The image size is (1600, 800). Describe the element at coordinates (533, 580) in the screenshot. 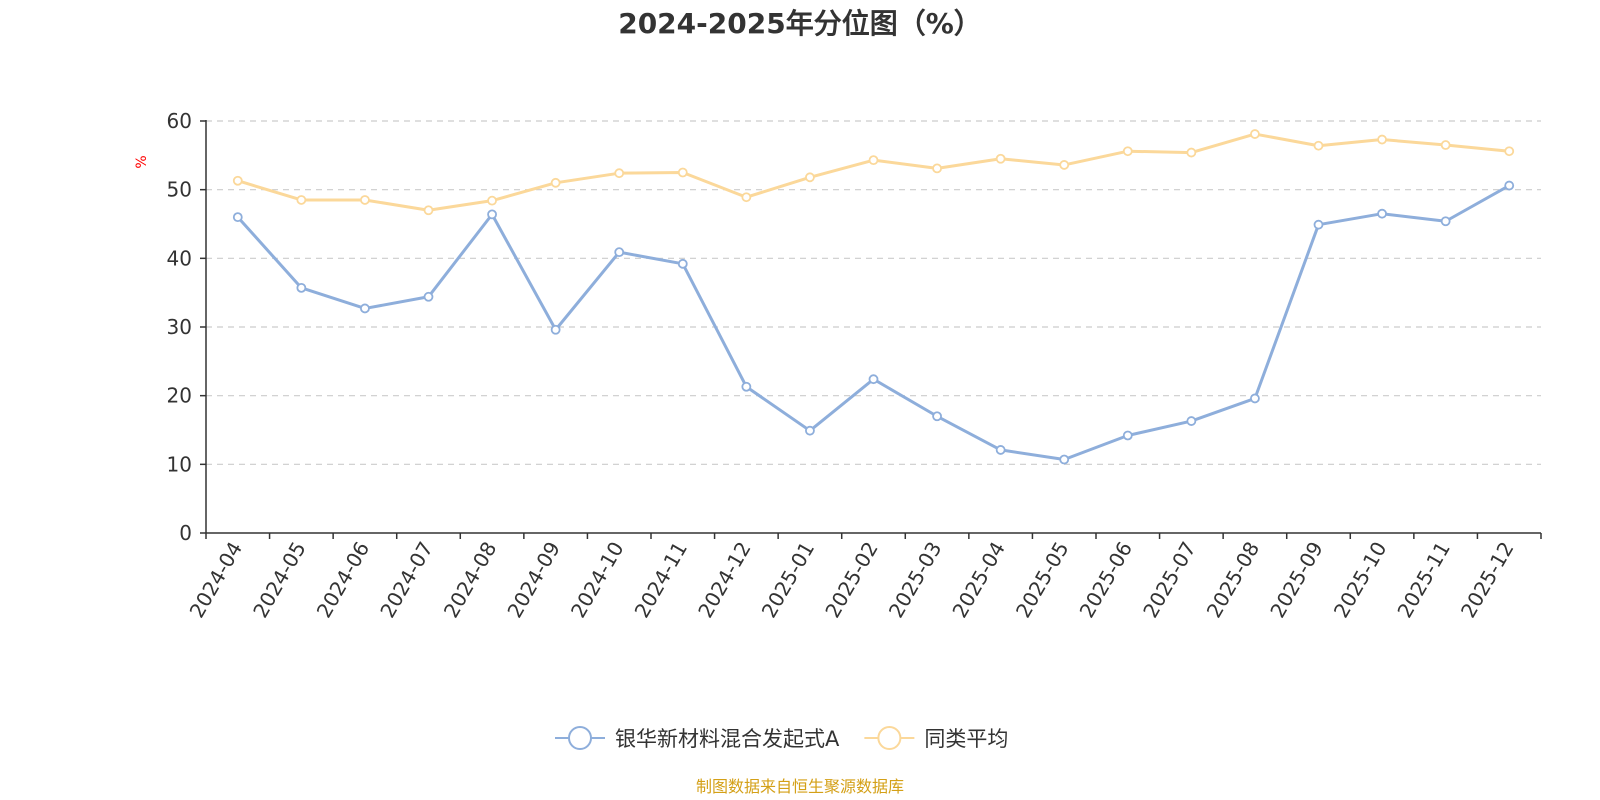

I see `x-tick-label: 2024-09` at that location.